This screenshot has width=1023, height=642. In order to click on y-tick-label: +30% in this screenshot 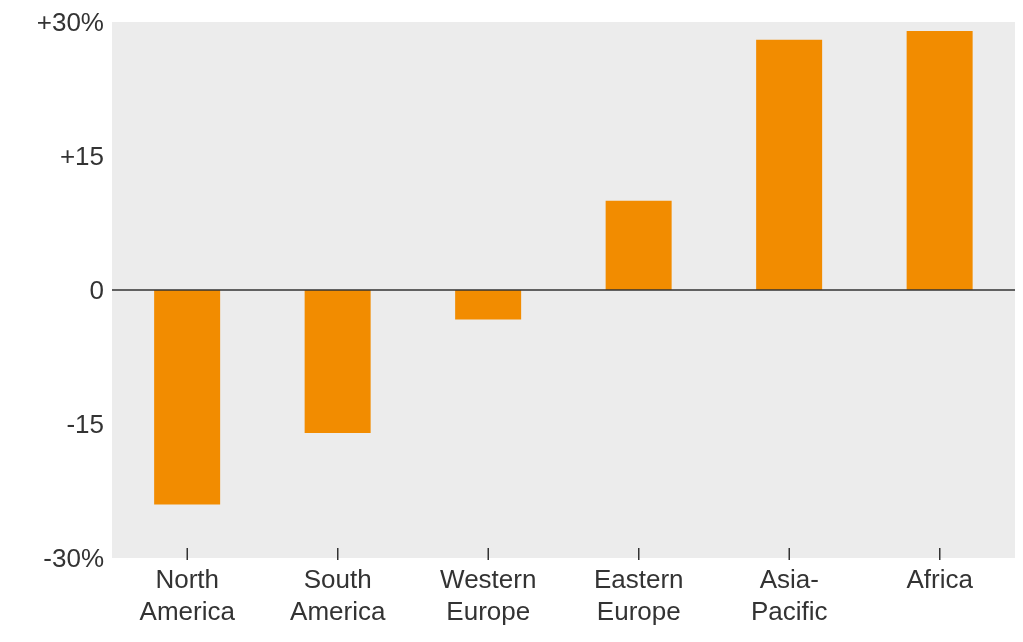, I will do `click(70, 22)`.